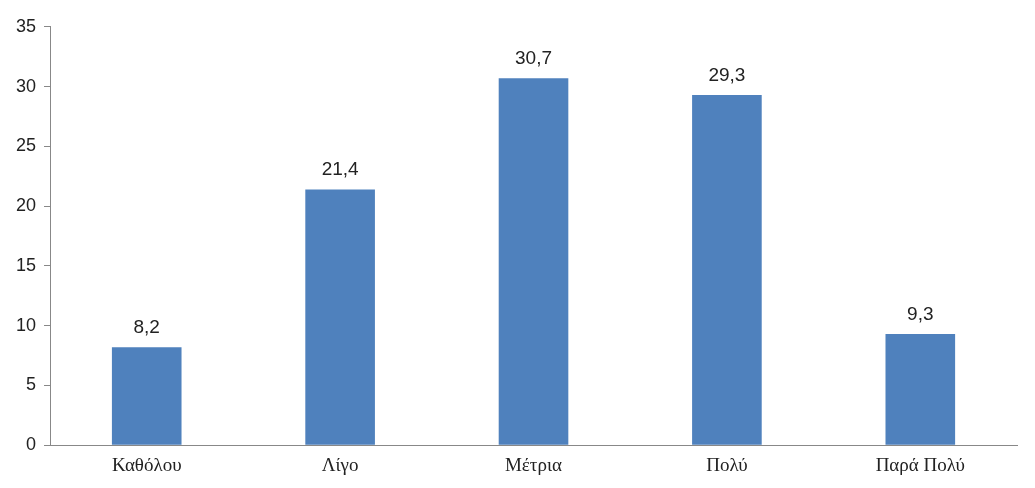 This screenshot has width=1035, height=488. What do you see at coordinates (340, 464) in the screenshot?
I see `x-tick-label: Λίγο` at bounding box center [340, 464].